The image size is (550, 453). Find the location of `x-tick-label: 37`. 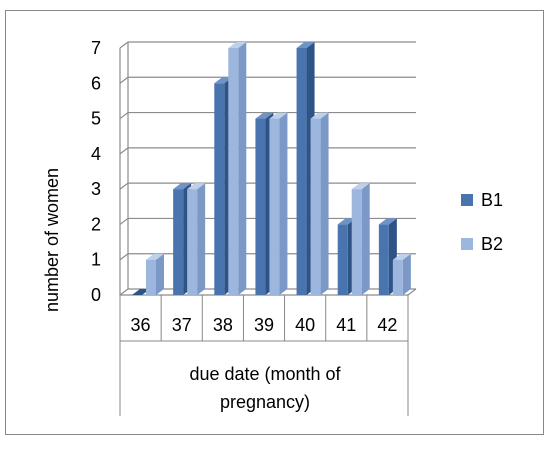

x-tick-label: 37 is located at coordinates (182, 325).